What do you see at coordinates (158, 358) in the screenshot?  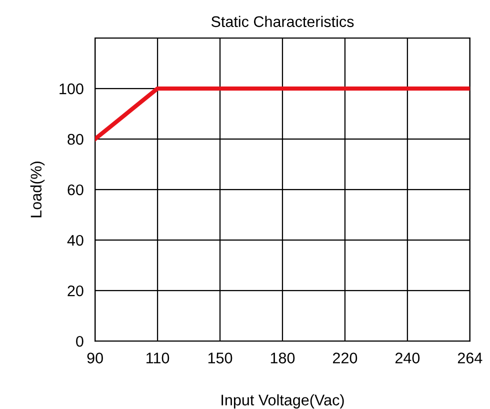 I see `x-tick-label: 110` at bounding box center [158, 358].